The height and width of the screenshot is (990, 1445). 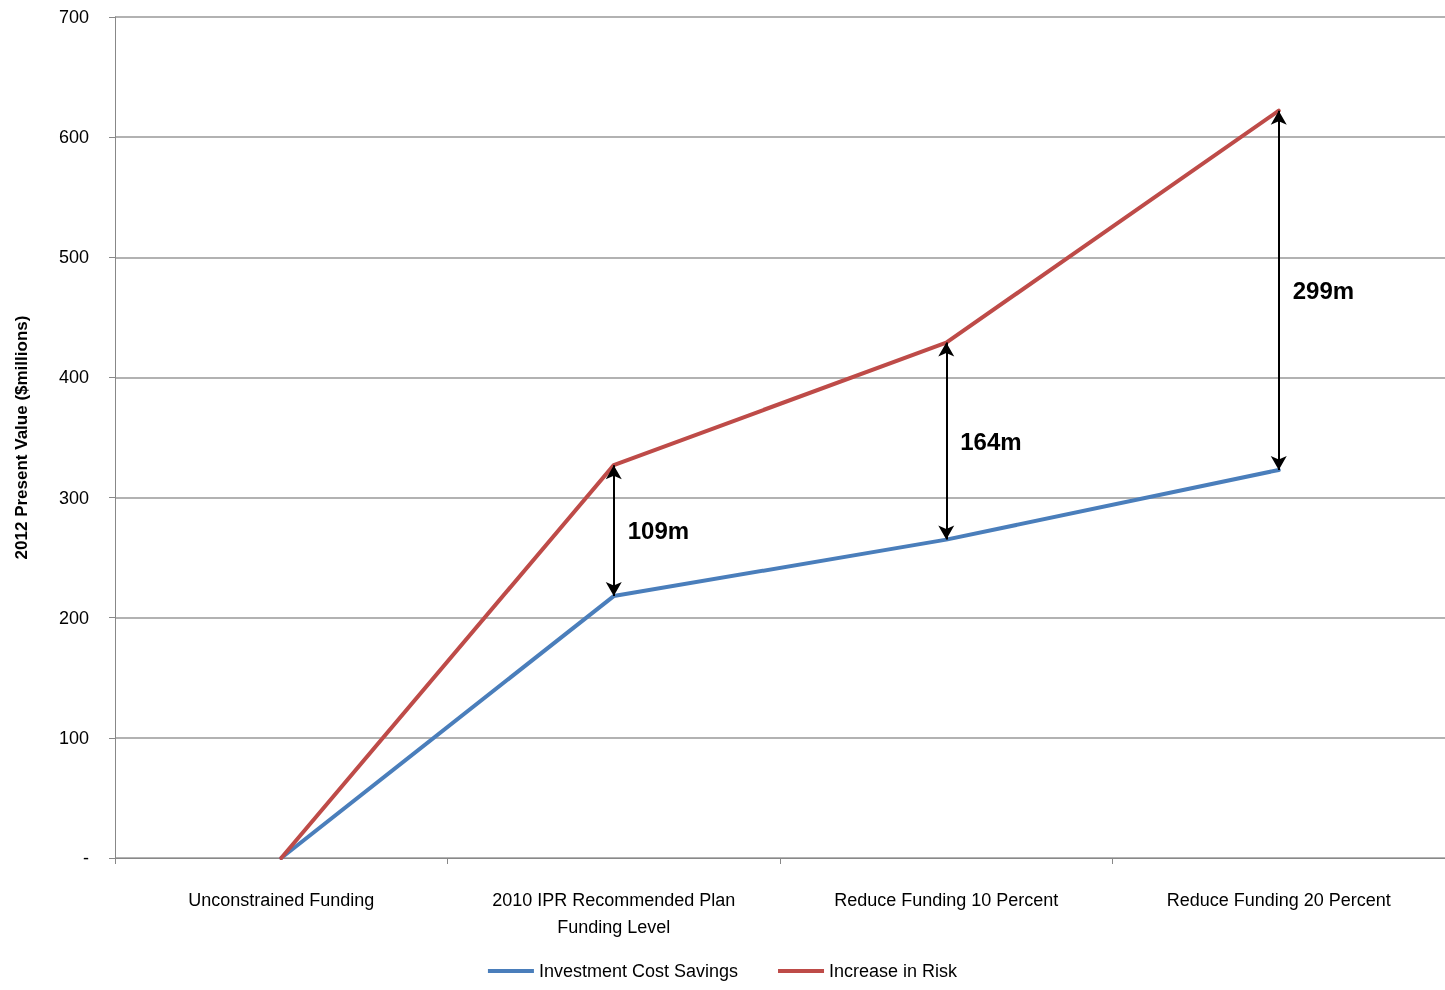 I want to click on annotation: 164m, so click(x=991, y=441).